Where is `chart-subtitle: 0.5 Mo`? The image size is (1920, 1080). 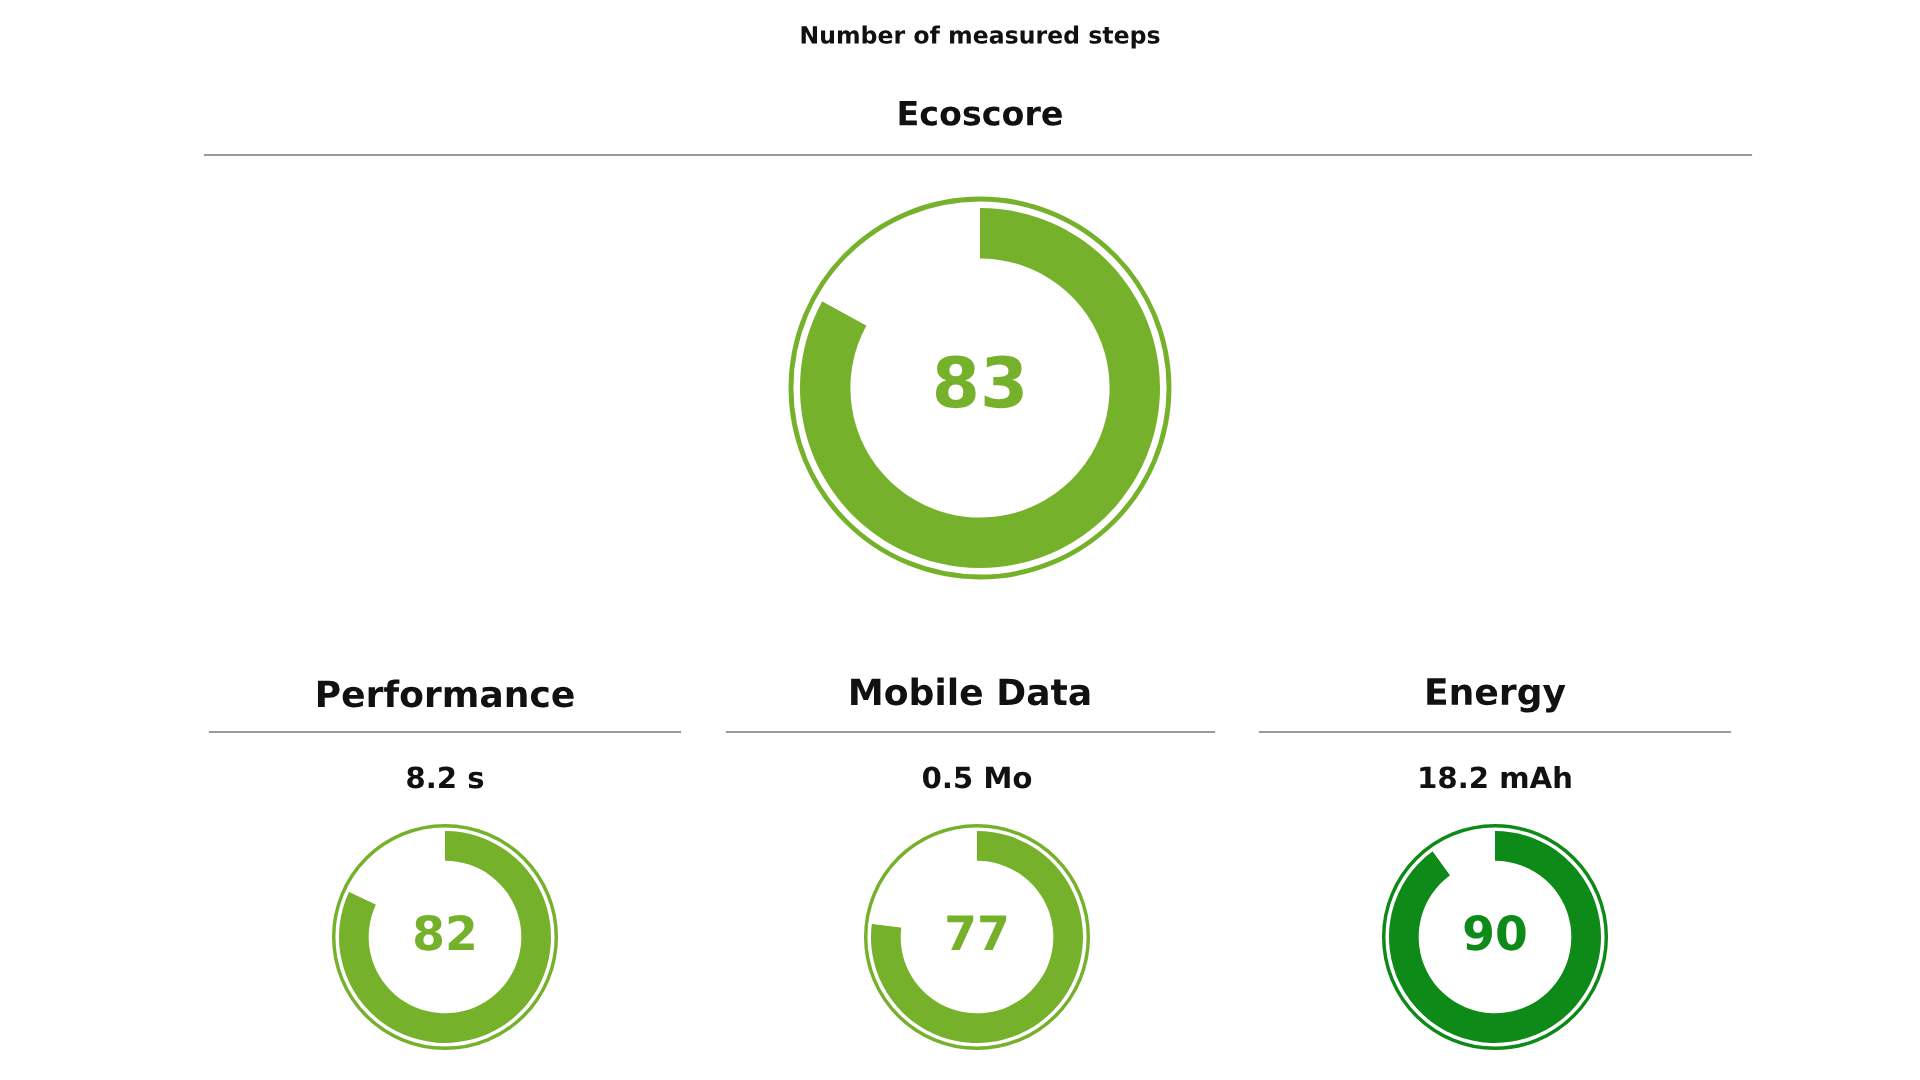 chart-subtitle: 0.5 Mo is located at coordinates (977, 777).